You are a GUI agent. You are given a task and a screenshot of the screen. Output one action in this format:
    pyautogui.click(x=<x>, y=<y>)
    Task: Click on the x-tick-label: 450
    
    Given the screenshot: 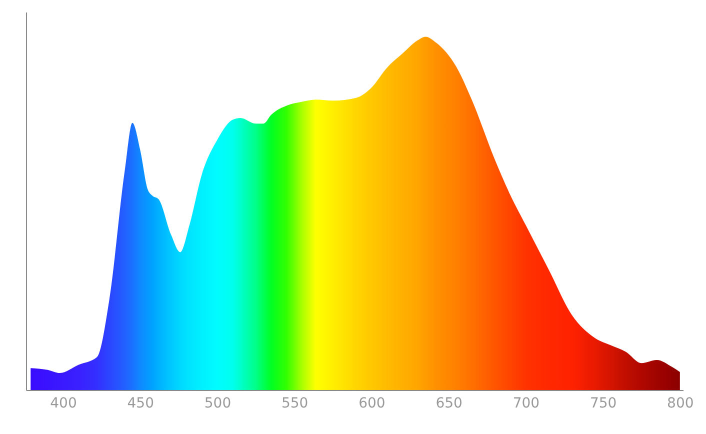 What is the action you would take?
    pyautogui.click(x=140, y=404)
    